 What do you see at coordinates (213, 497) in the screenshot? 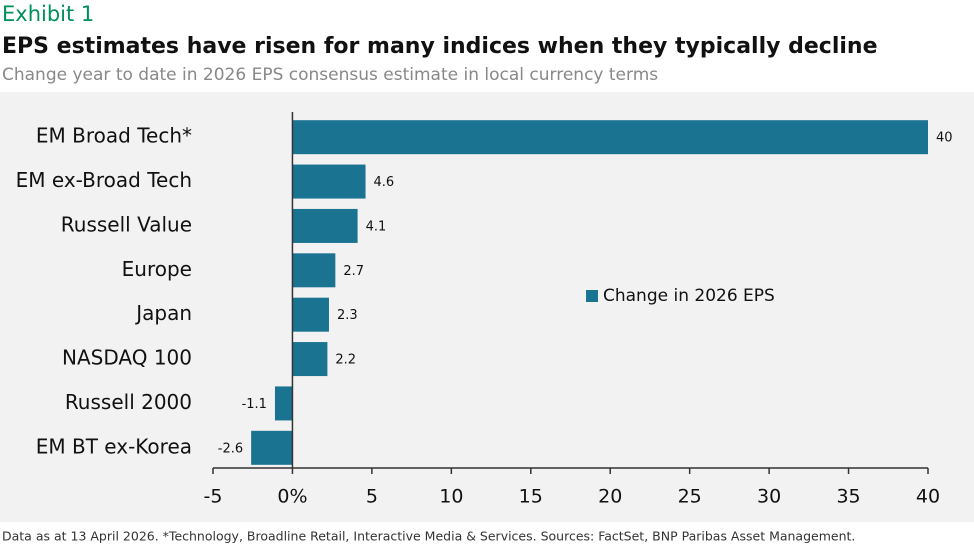
I see `x-tick-label: -5` at bounding box center [213, 497].